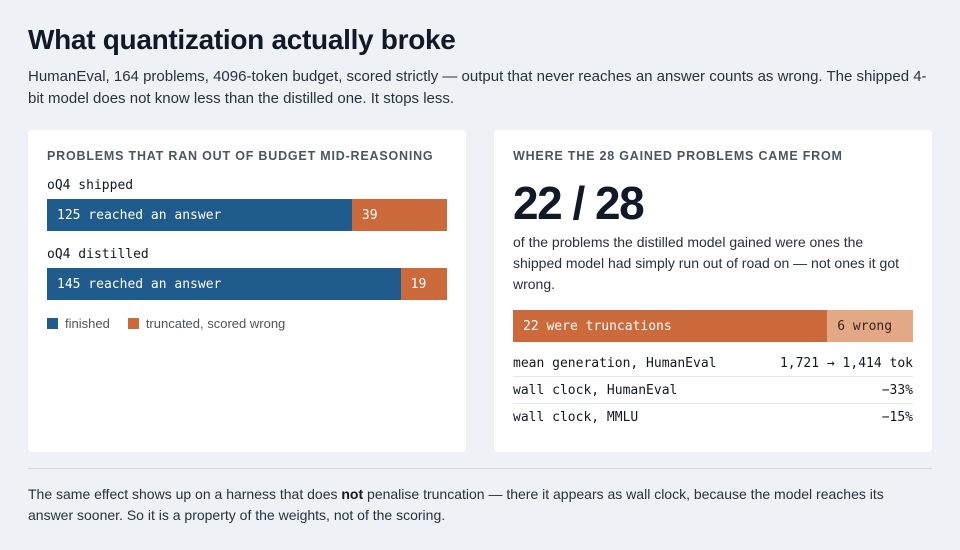 The image size is (960, 550). What do you see at coordinates (418, 284) in the screenshot?
I see `bar-distilled-truncated-label: 19` at bounding box center [418, 284].